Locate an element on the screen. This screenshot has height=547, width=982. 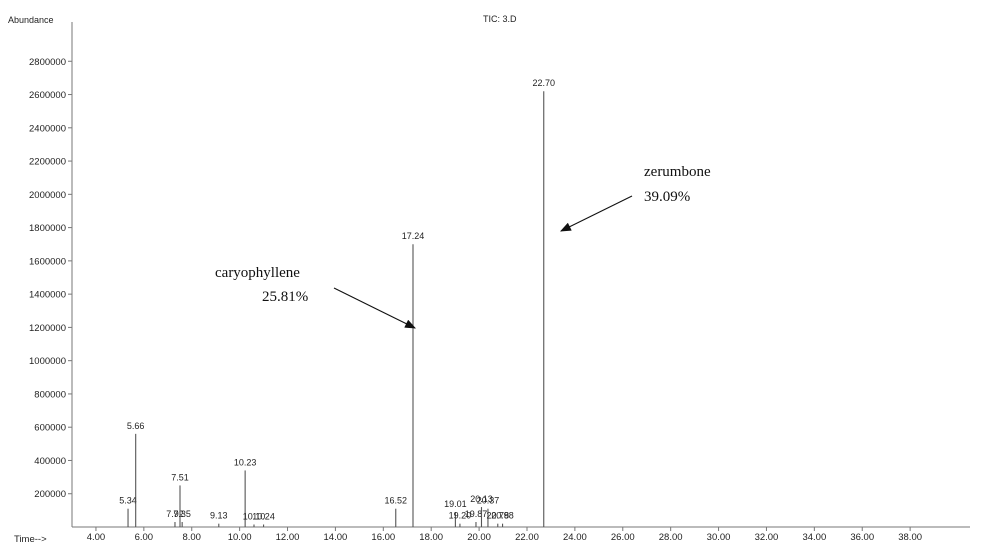
x-tick-label: 26.00 is located at coordinates (623, 537).